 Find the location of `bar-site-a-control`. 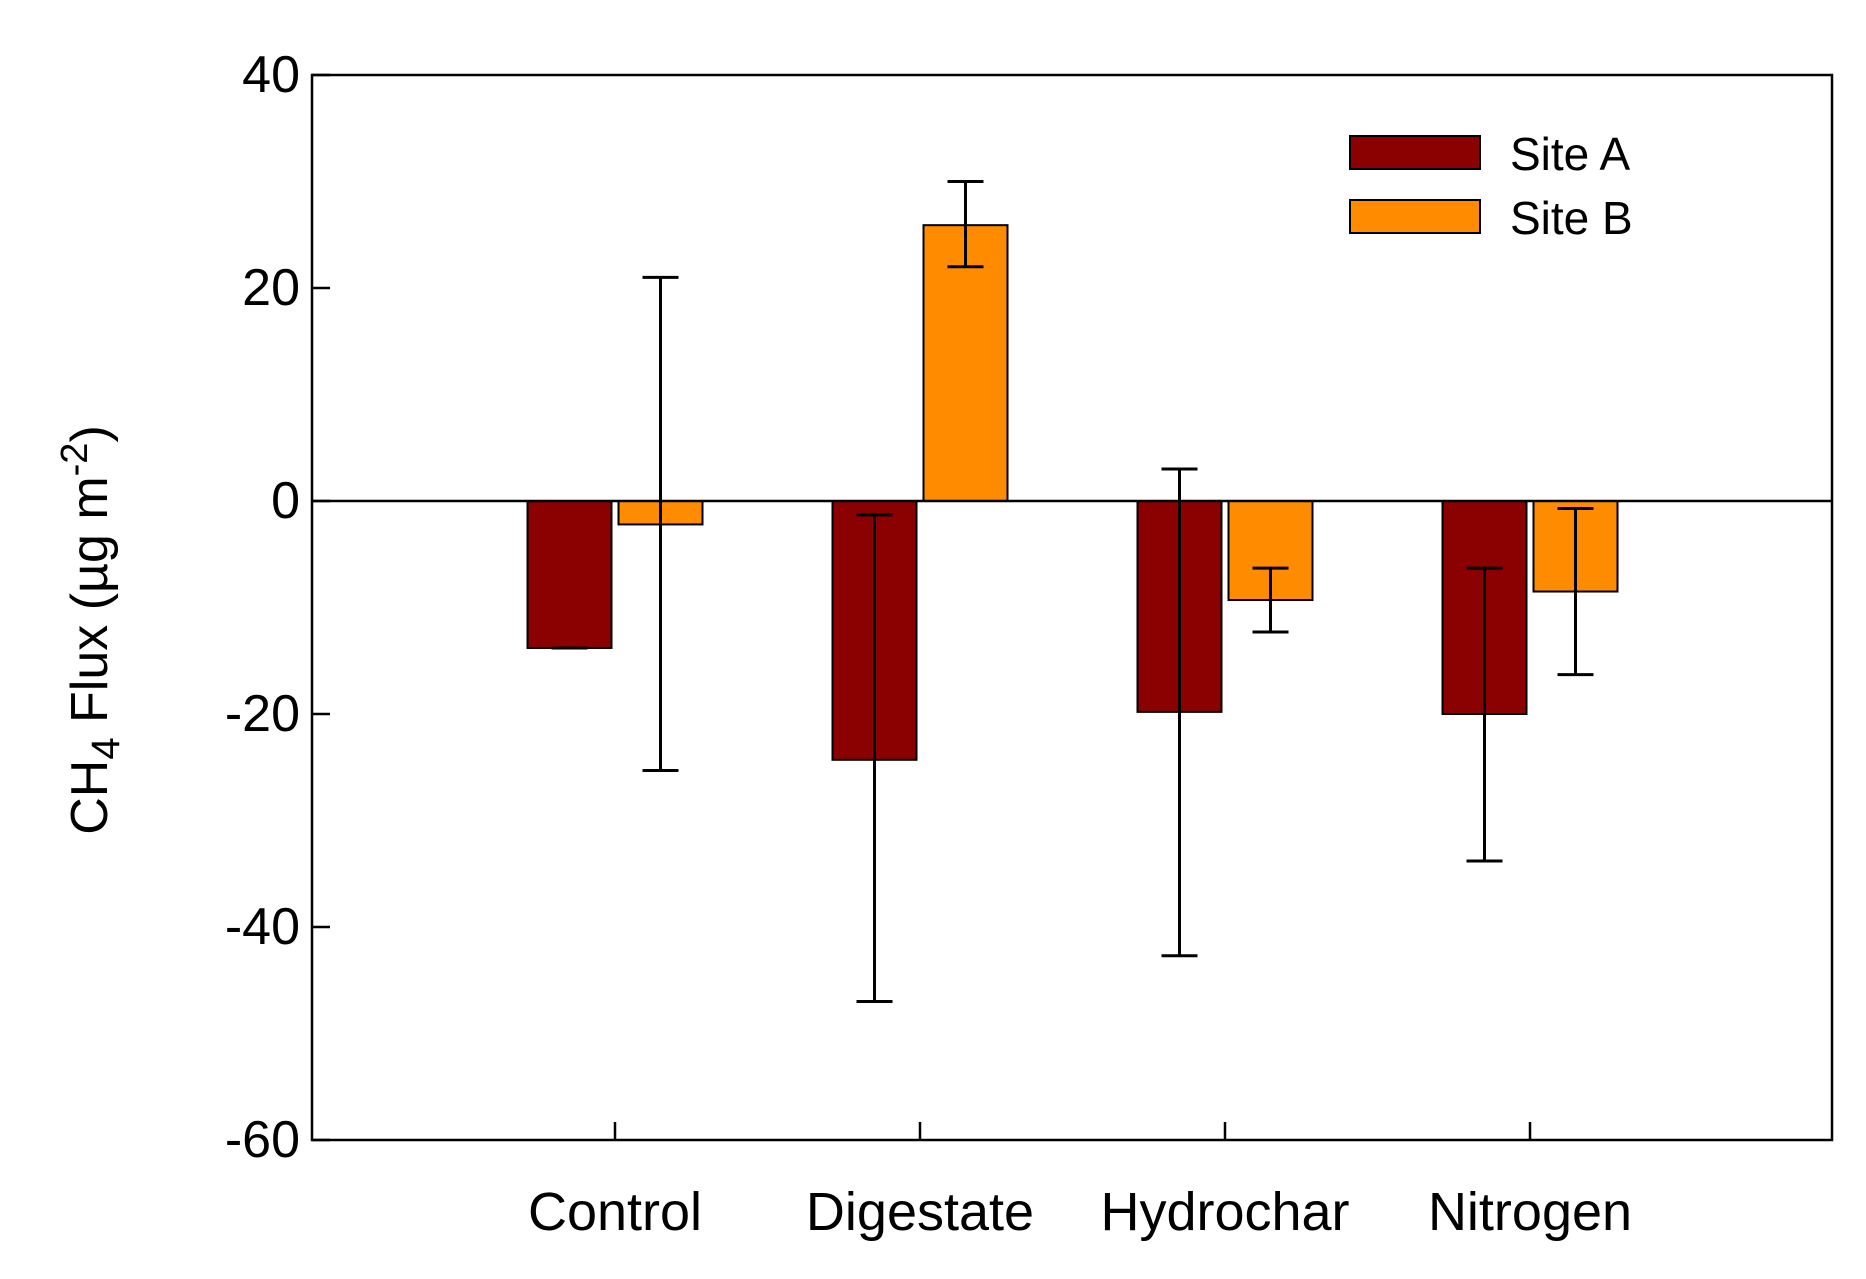

bar-site-a-control is located at coordinates (569, 574).